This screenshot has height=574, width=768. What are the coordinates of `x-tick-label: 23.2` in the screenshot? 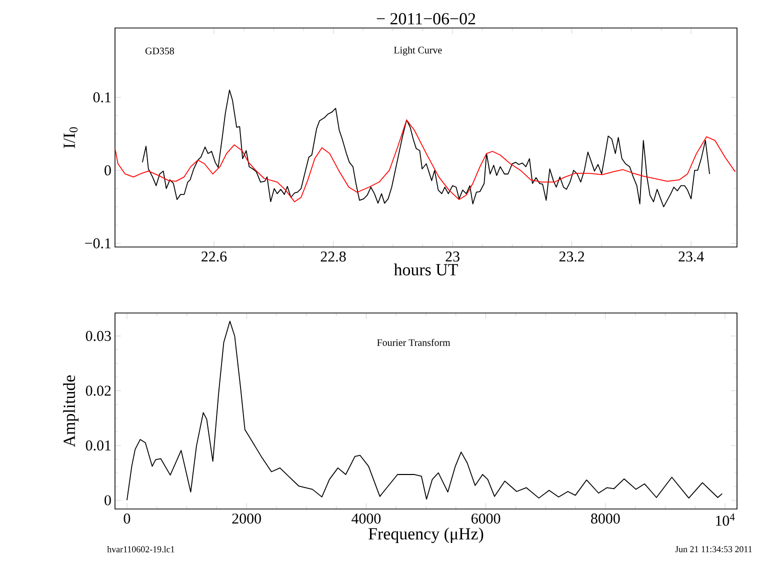 It's located at (571, 257).